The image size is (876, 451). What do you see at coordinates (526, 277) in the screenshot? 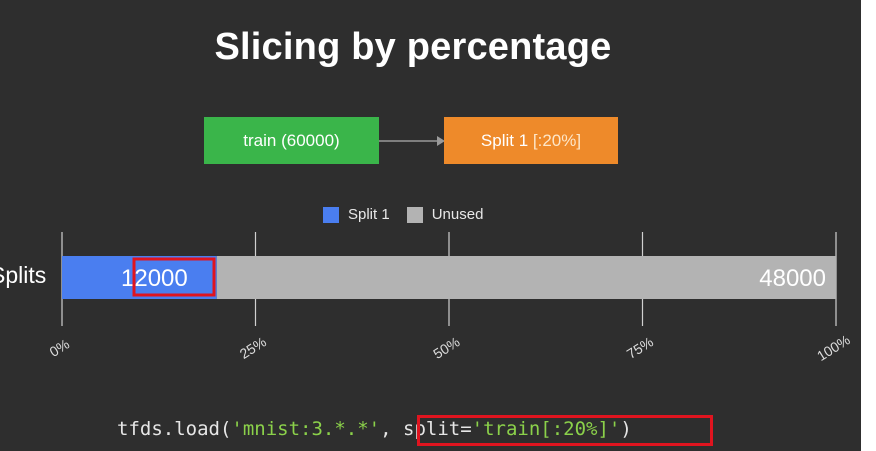
I see `bar-segment-unused` at bounding box center [526, 277].